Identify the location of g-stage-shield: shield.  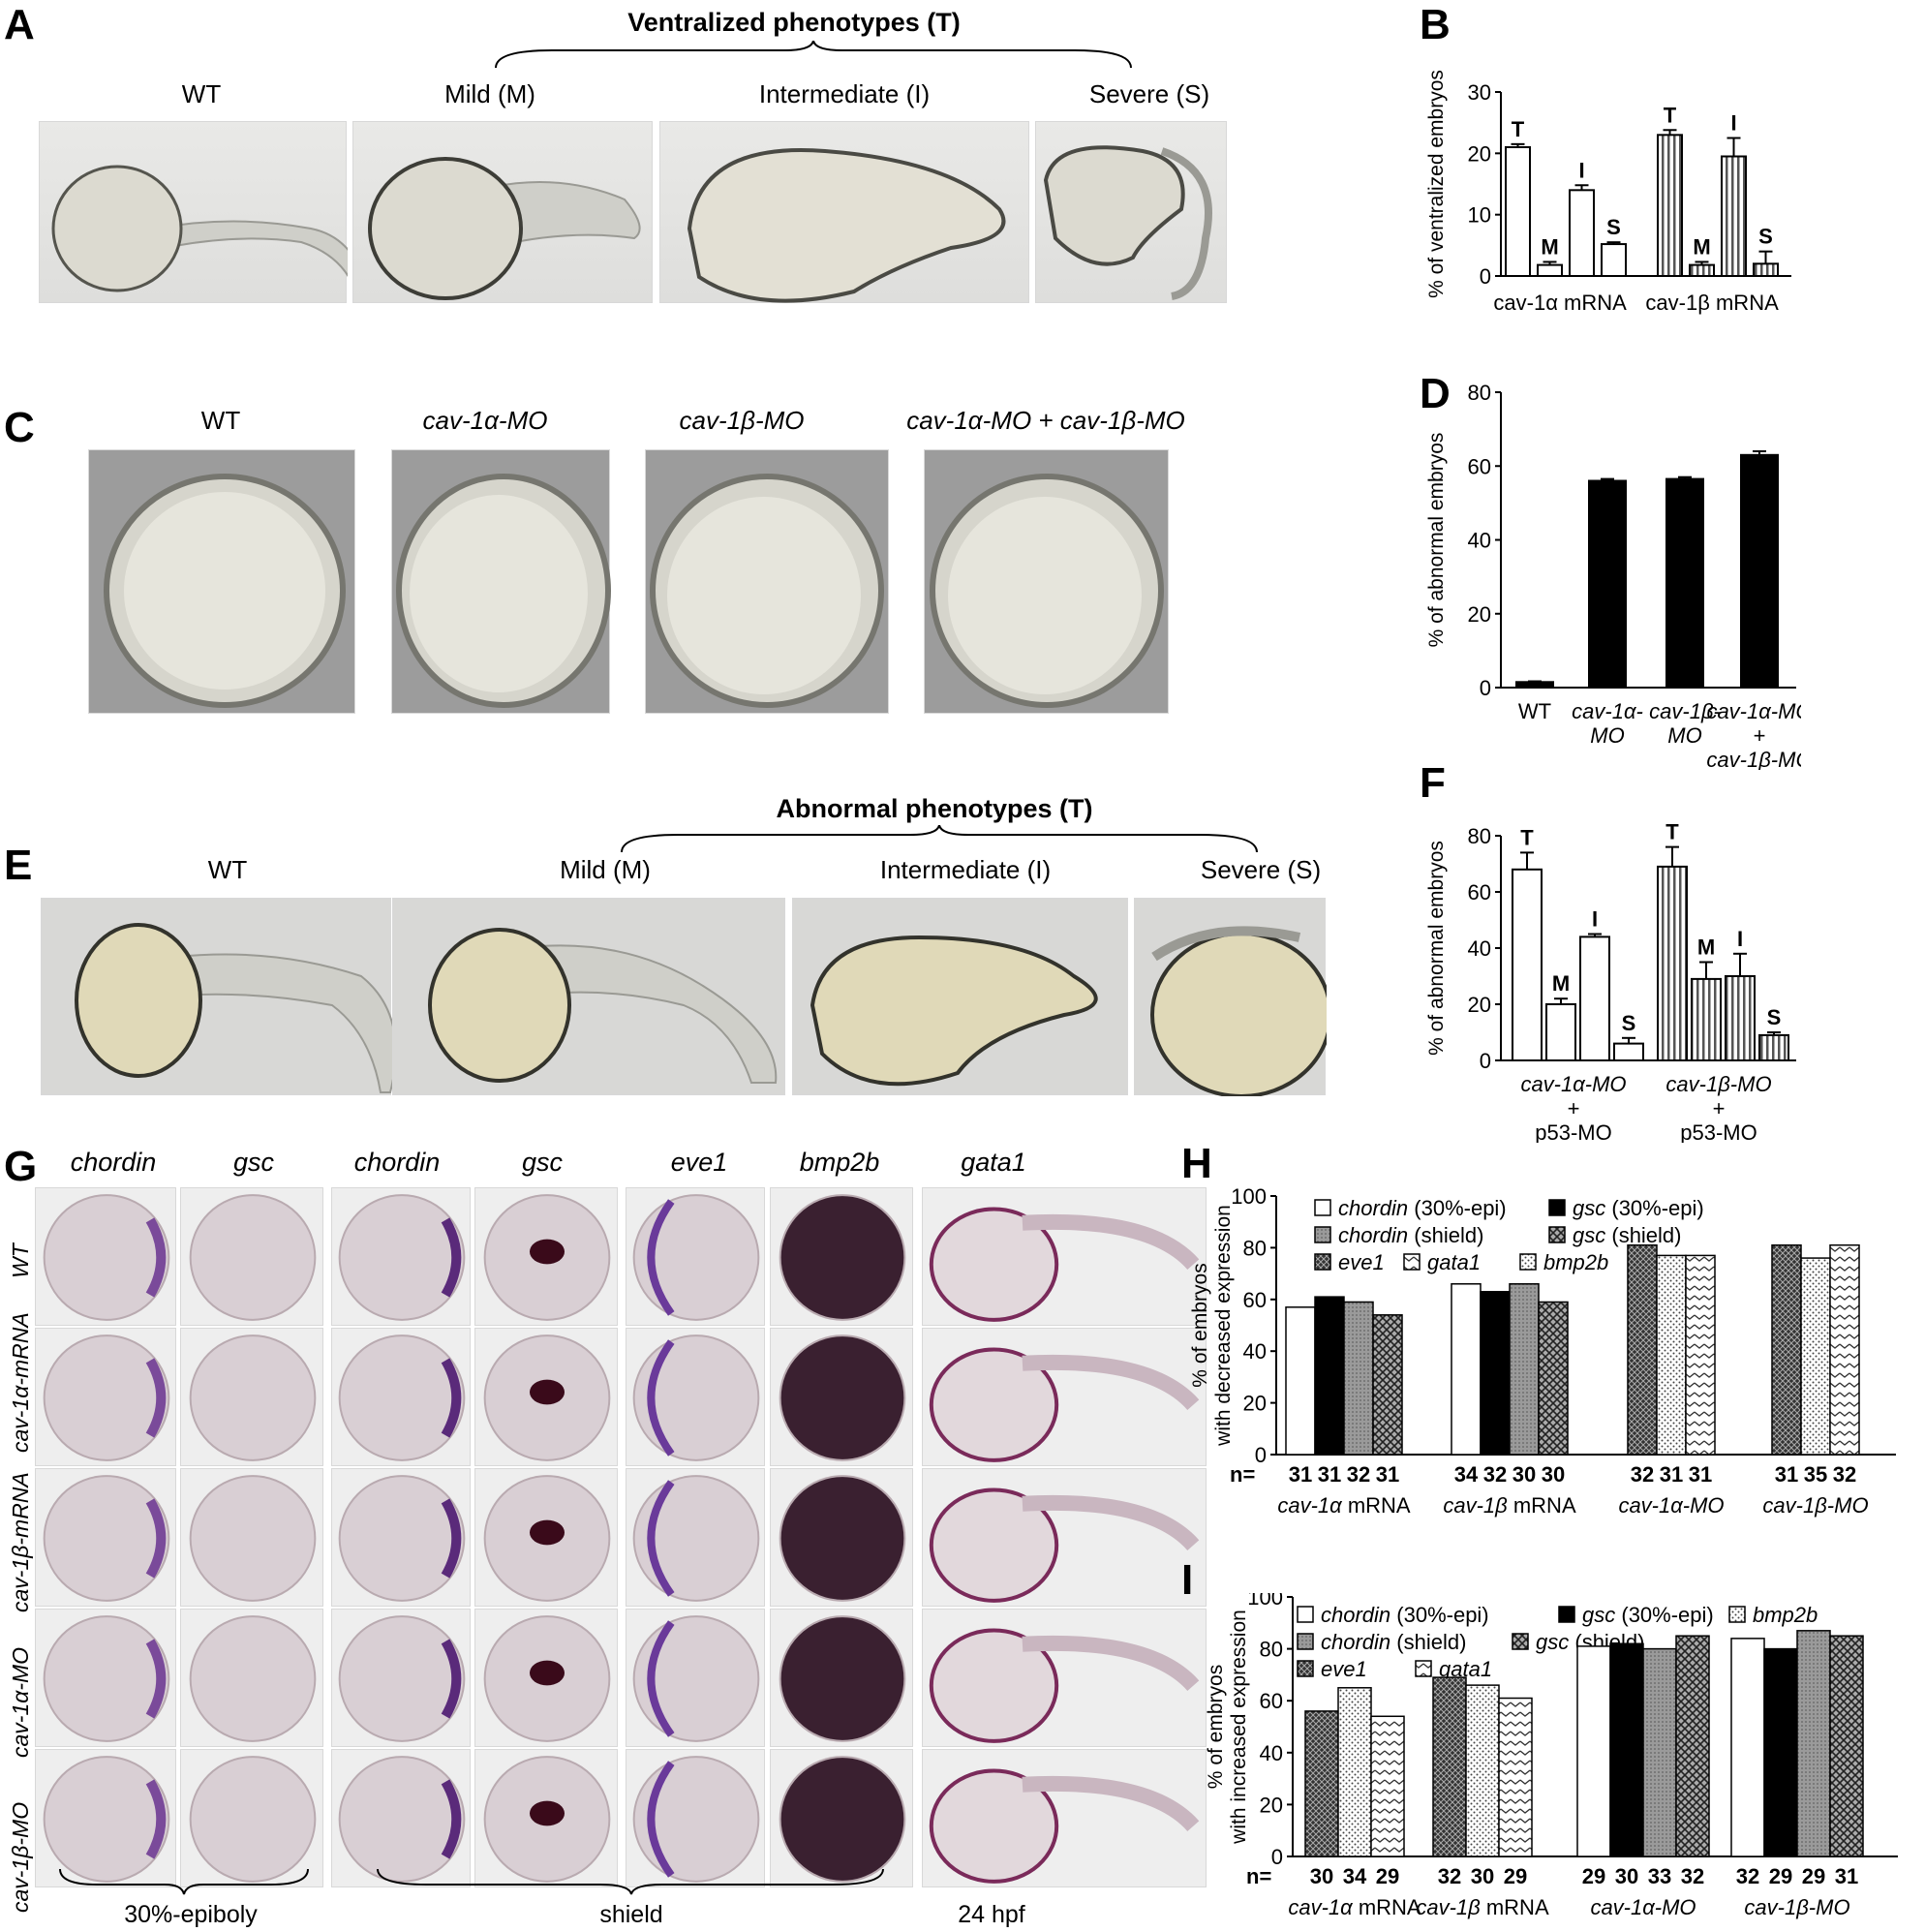
(631, 1914).